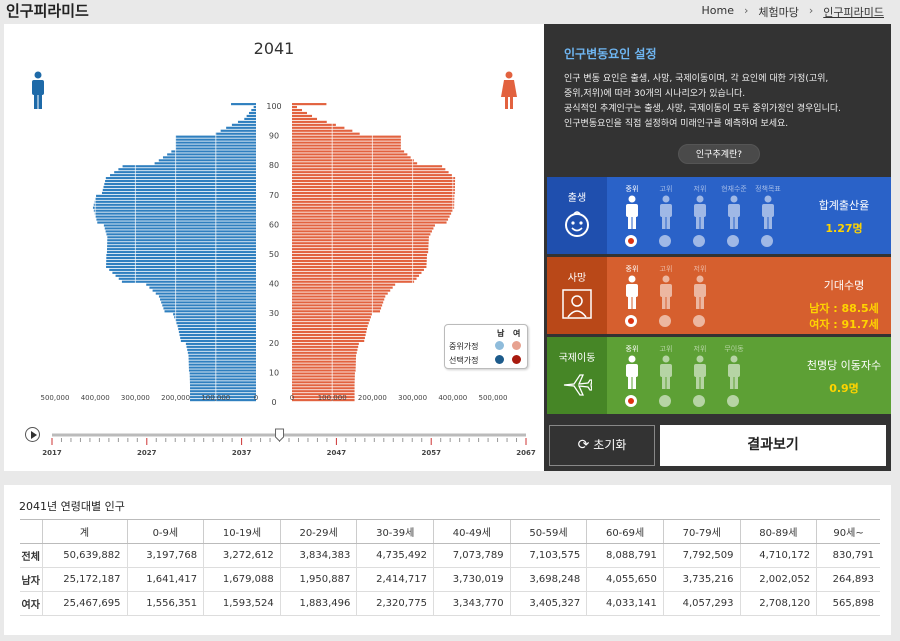  Describe the element at coordinates (632, 378) in the screenshot. I see `migration-option-median: 중위` at that location.